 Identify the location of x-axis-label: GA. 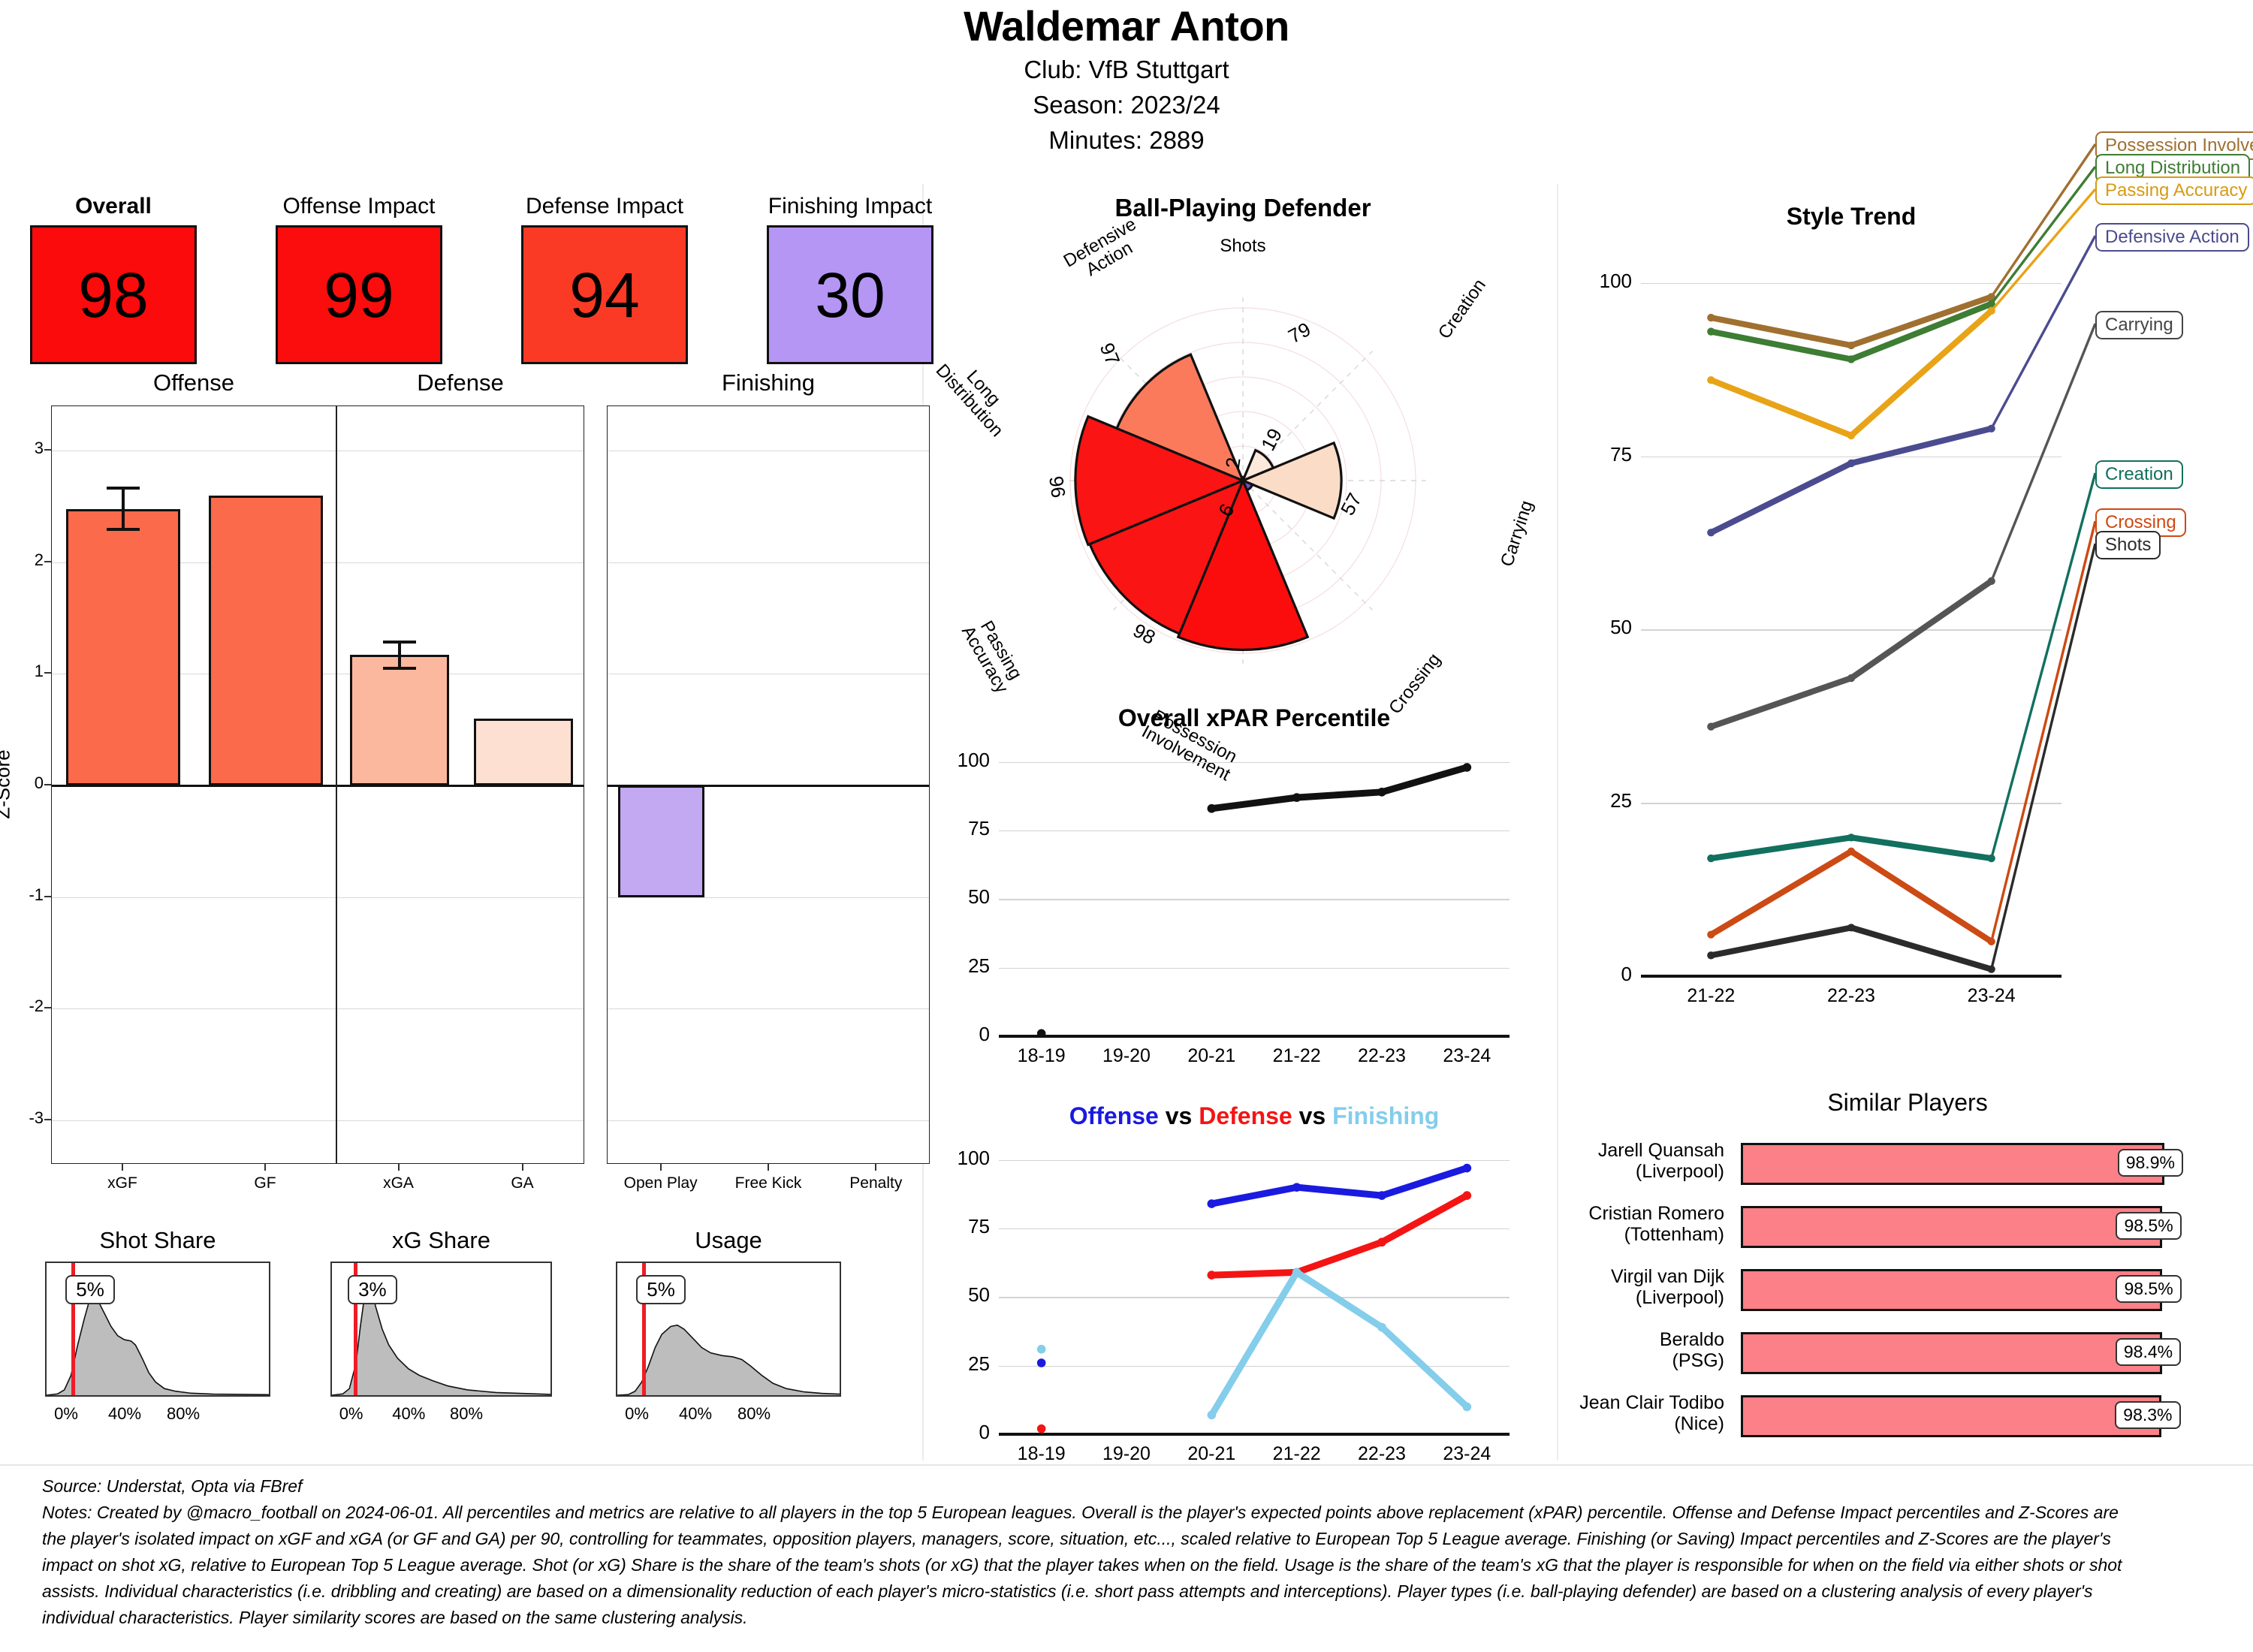
(522, 1183).